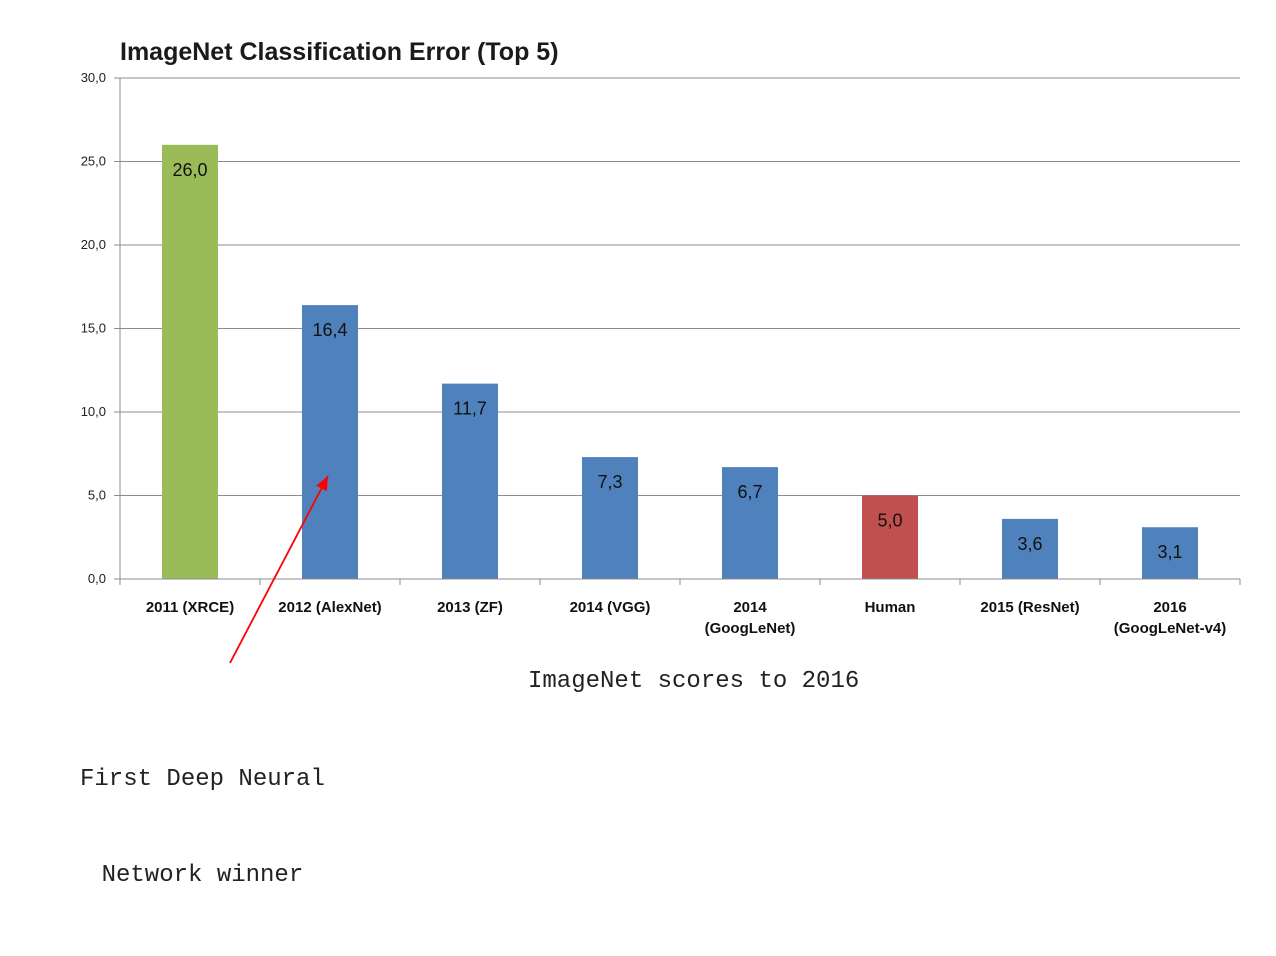  I want to click on data-label: 5,0, so click(889, 521).